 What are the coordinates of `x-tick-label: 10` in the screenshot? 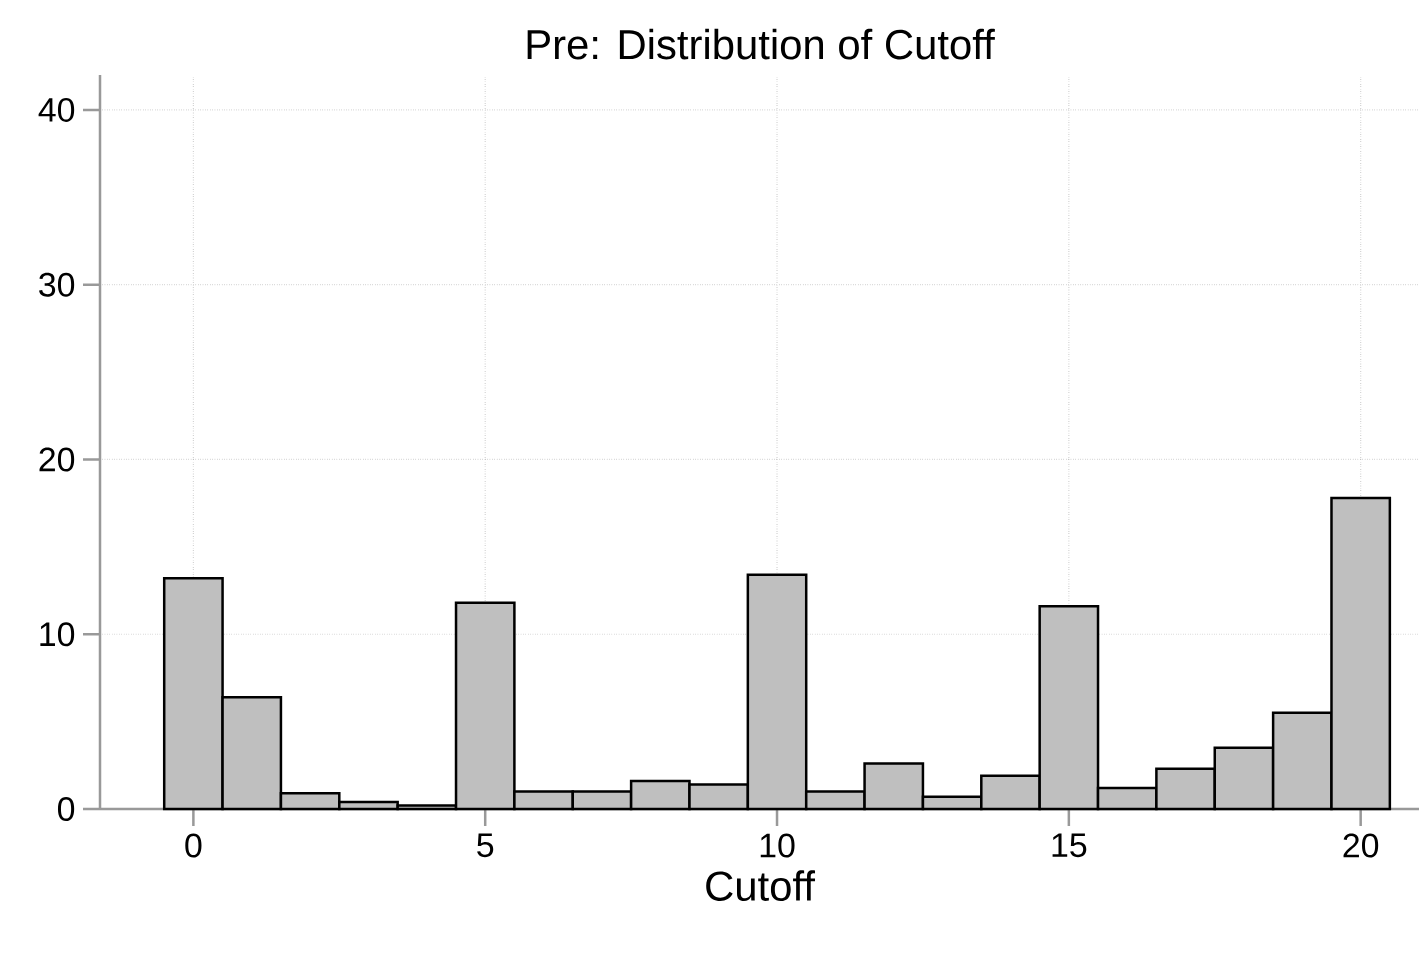 It's located at (777, 845).